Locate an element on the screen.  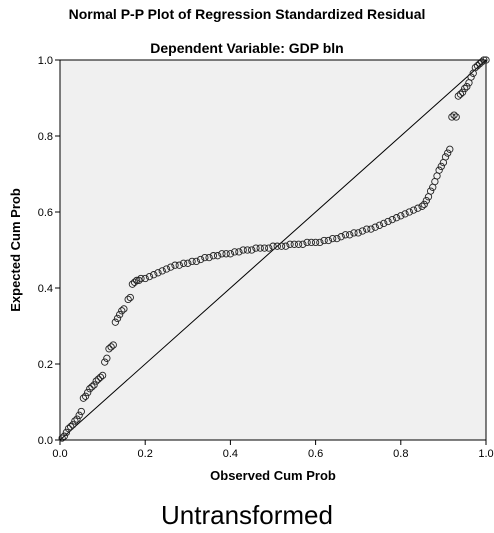
y-tick-label: 0.6 is located at coordinates (45, 213).